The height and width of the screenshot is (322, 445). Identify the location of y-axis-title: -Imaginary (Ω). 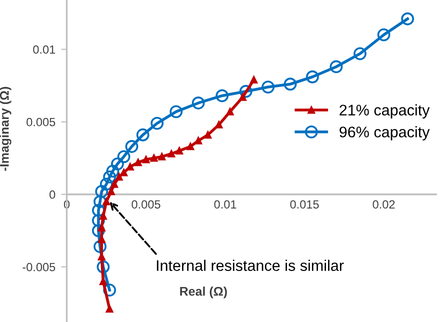
(6, 128).